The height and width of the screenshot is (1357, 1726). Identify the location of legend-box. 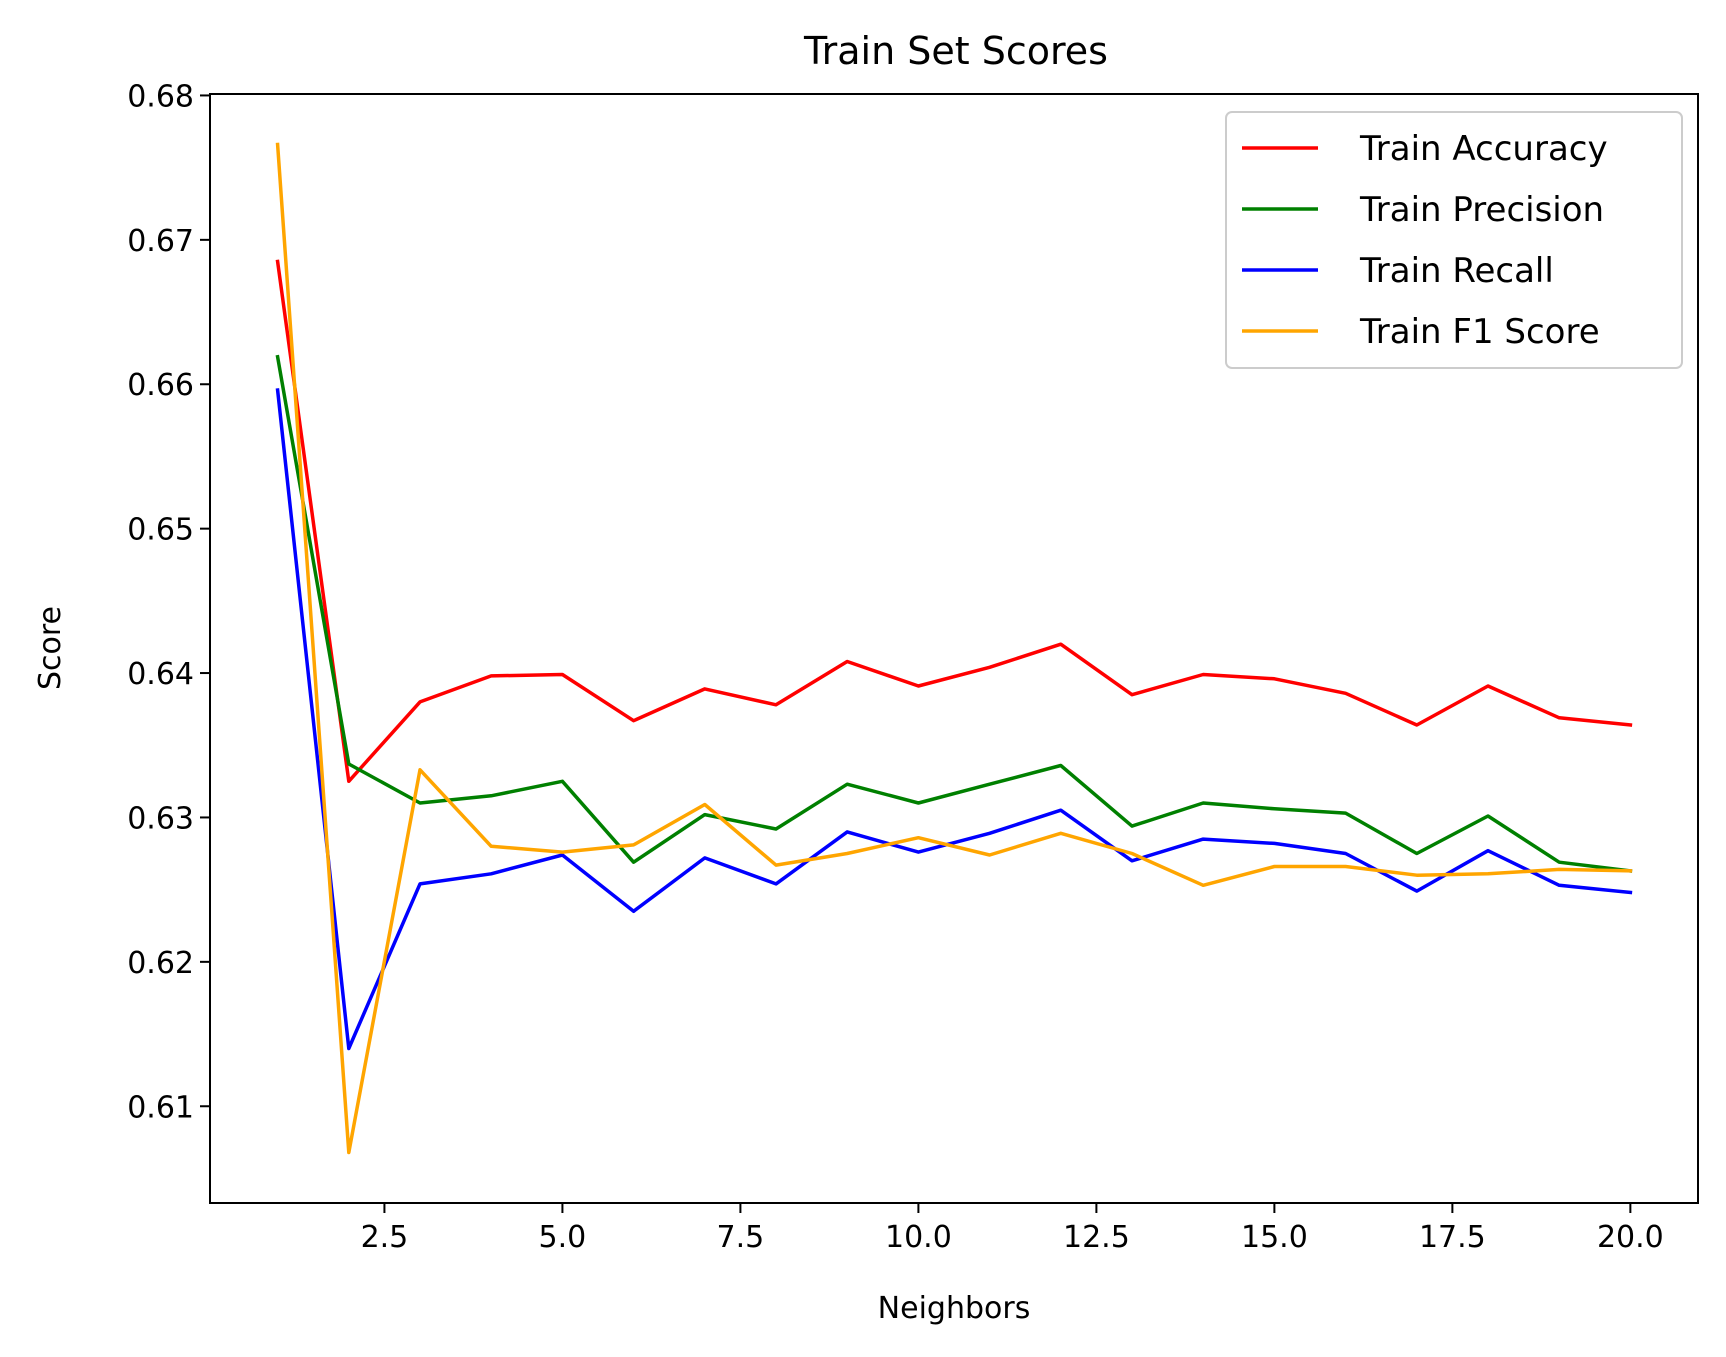
(1454, 240).